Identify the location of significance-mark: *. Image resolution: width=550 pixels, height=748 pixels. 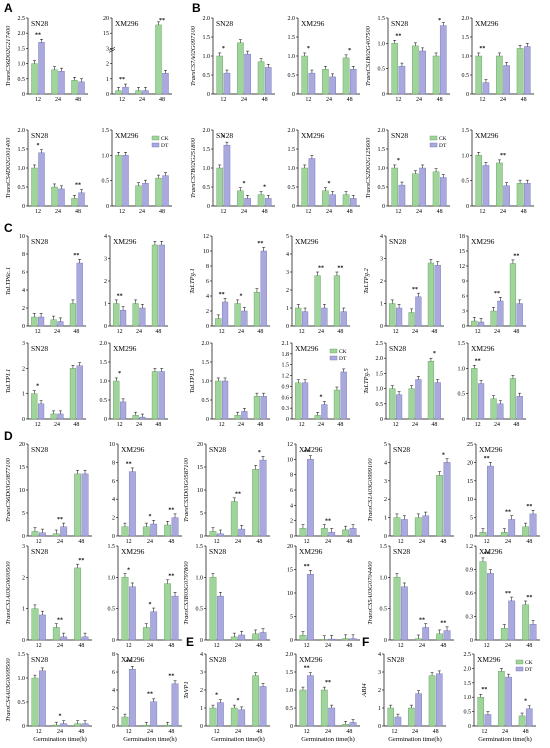
(439, 21).